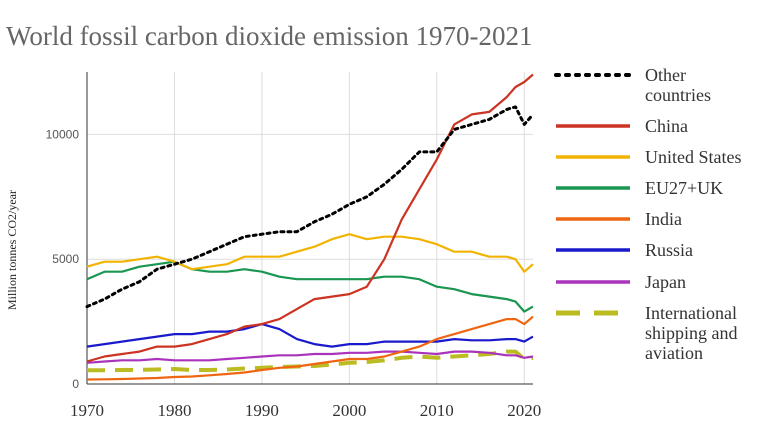 The height and width of the screenshot is (441, 763). I want to click on x-tick-label: 2000, so click(349, 410).